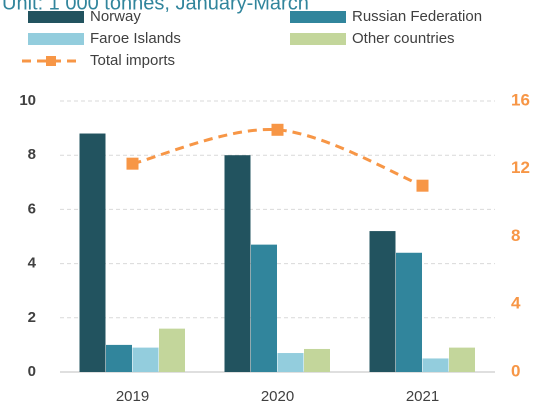 The height and width of the screenshot is (405, 542). I want to click on y2-tick-label: 0, so click(515, 370).